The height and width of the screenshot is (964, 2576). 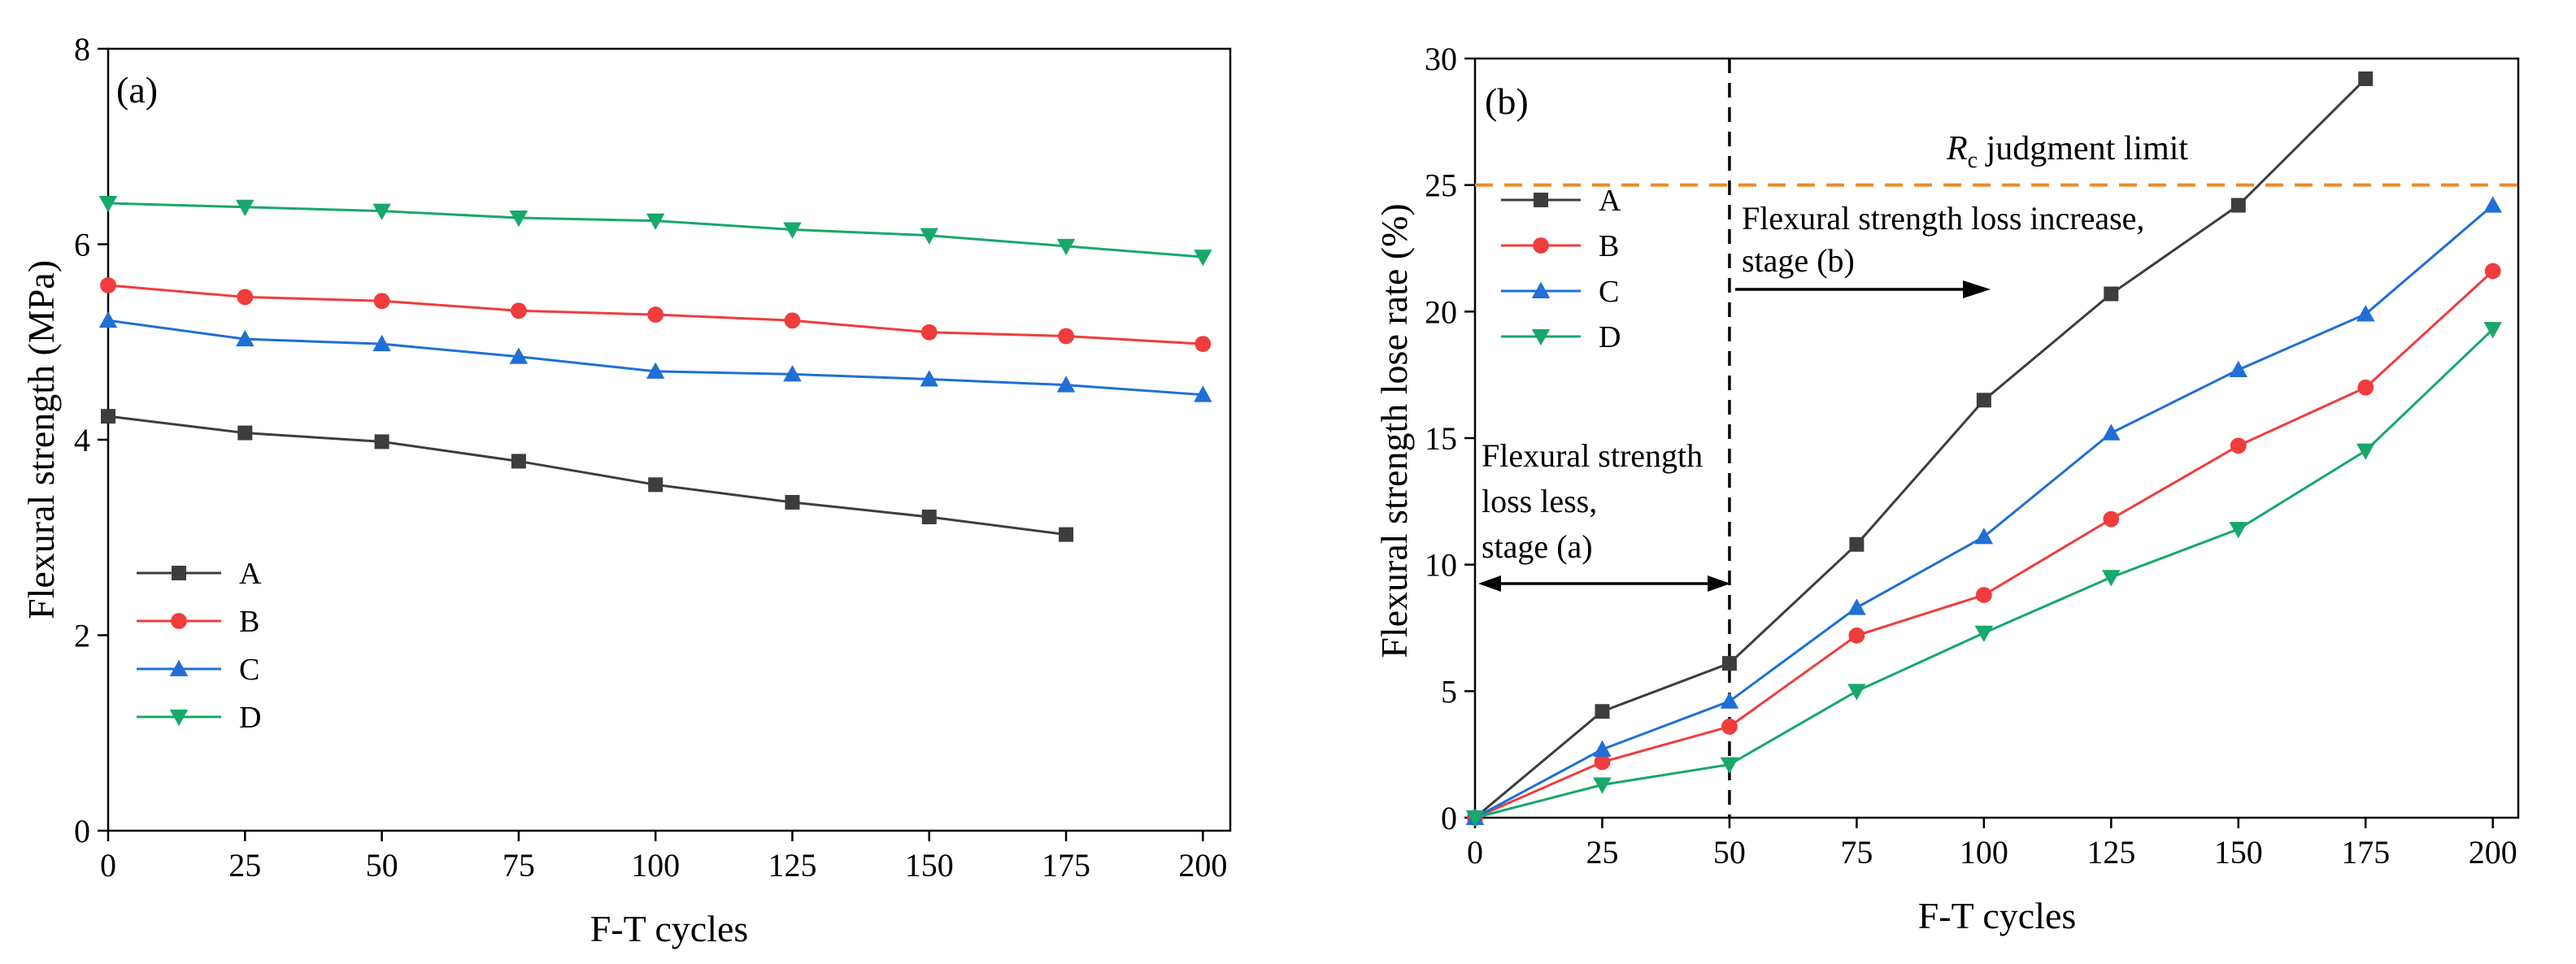 What do you see at coordinates (250, 718) in the screenshot?
I see `legend-label-d: D` at bounding box center [250, 718].